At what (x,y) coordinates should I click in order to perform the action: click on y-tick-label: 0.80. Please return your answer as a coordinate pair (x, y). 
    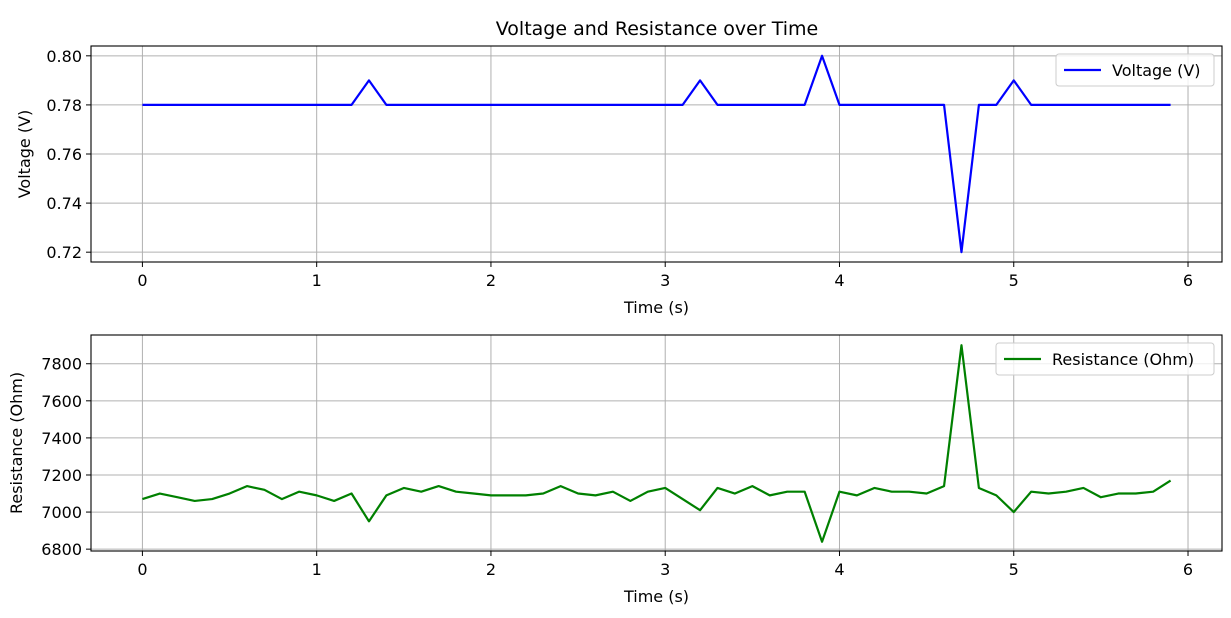
    Looking at the image, I should click on (64, 56).